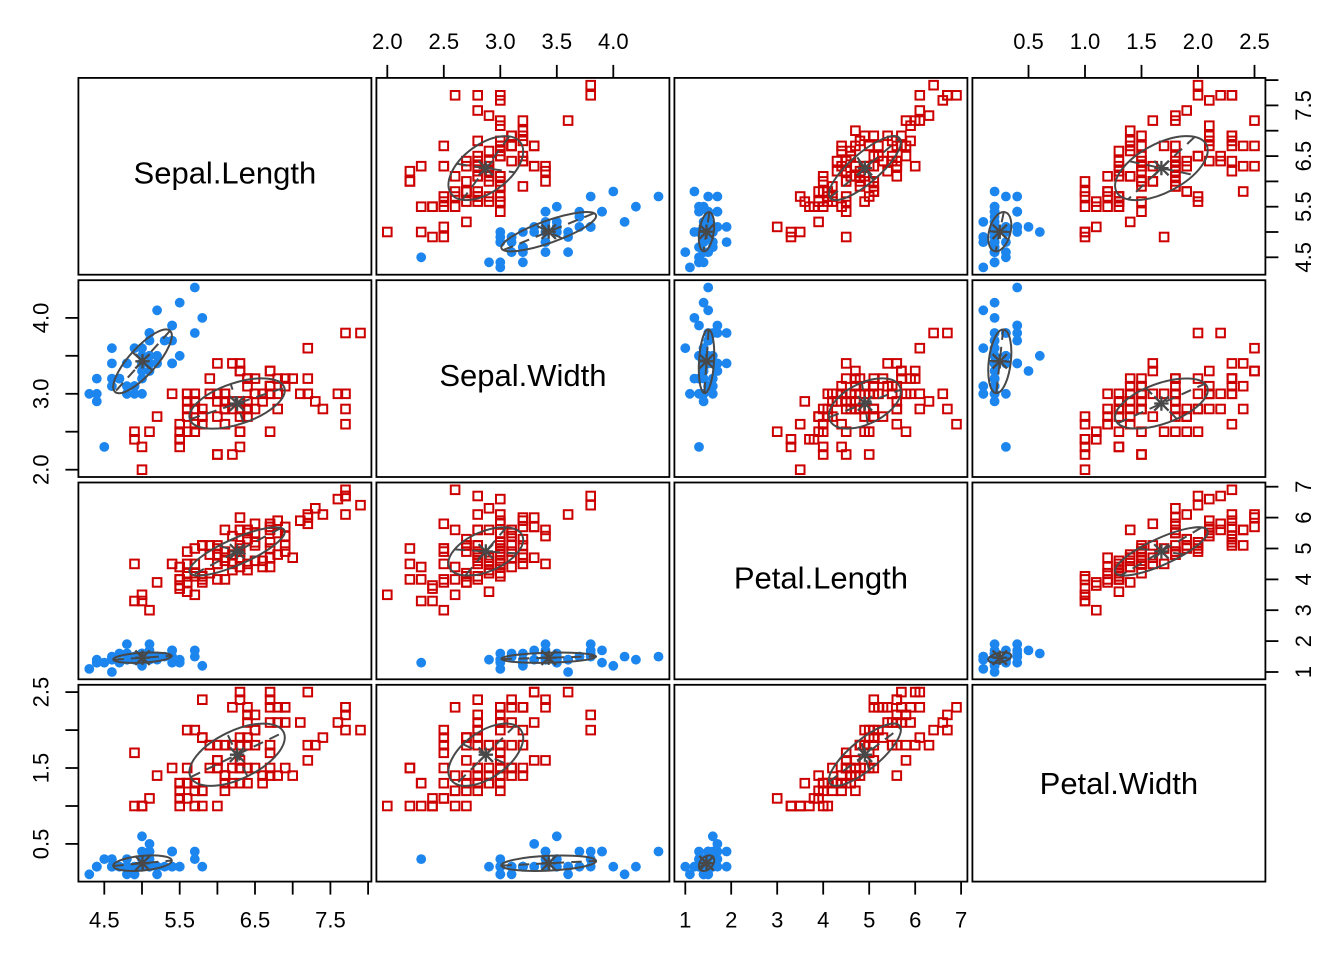  Describe the element at coordinates (522, 375) in the screenshot. I see `svg-text: Sepal.Width` at that location.